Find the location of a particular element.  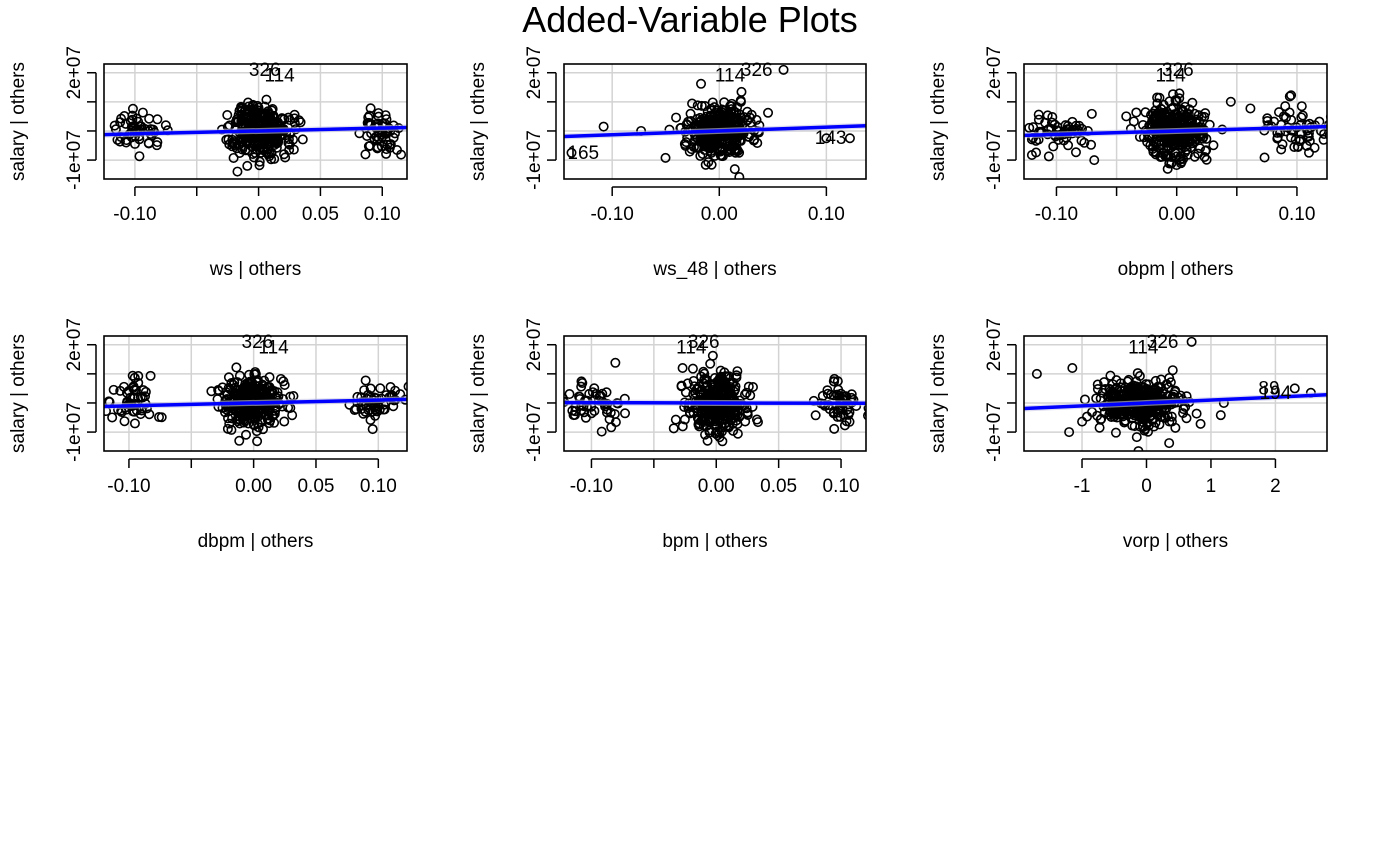

y-axis-title: salary | others is located at coordinates (478, 393).